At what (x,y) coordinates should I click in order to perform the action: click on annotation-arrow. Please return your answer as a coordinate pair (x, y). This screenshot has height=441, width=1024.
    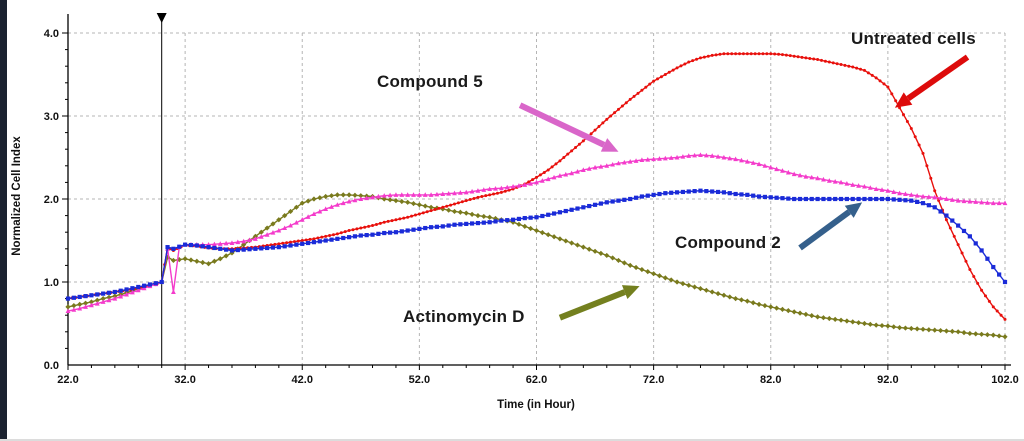
    Looking at the image, I should click on (562, 125).